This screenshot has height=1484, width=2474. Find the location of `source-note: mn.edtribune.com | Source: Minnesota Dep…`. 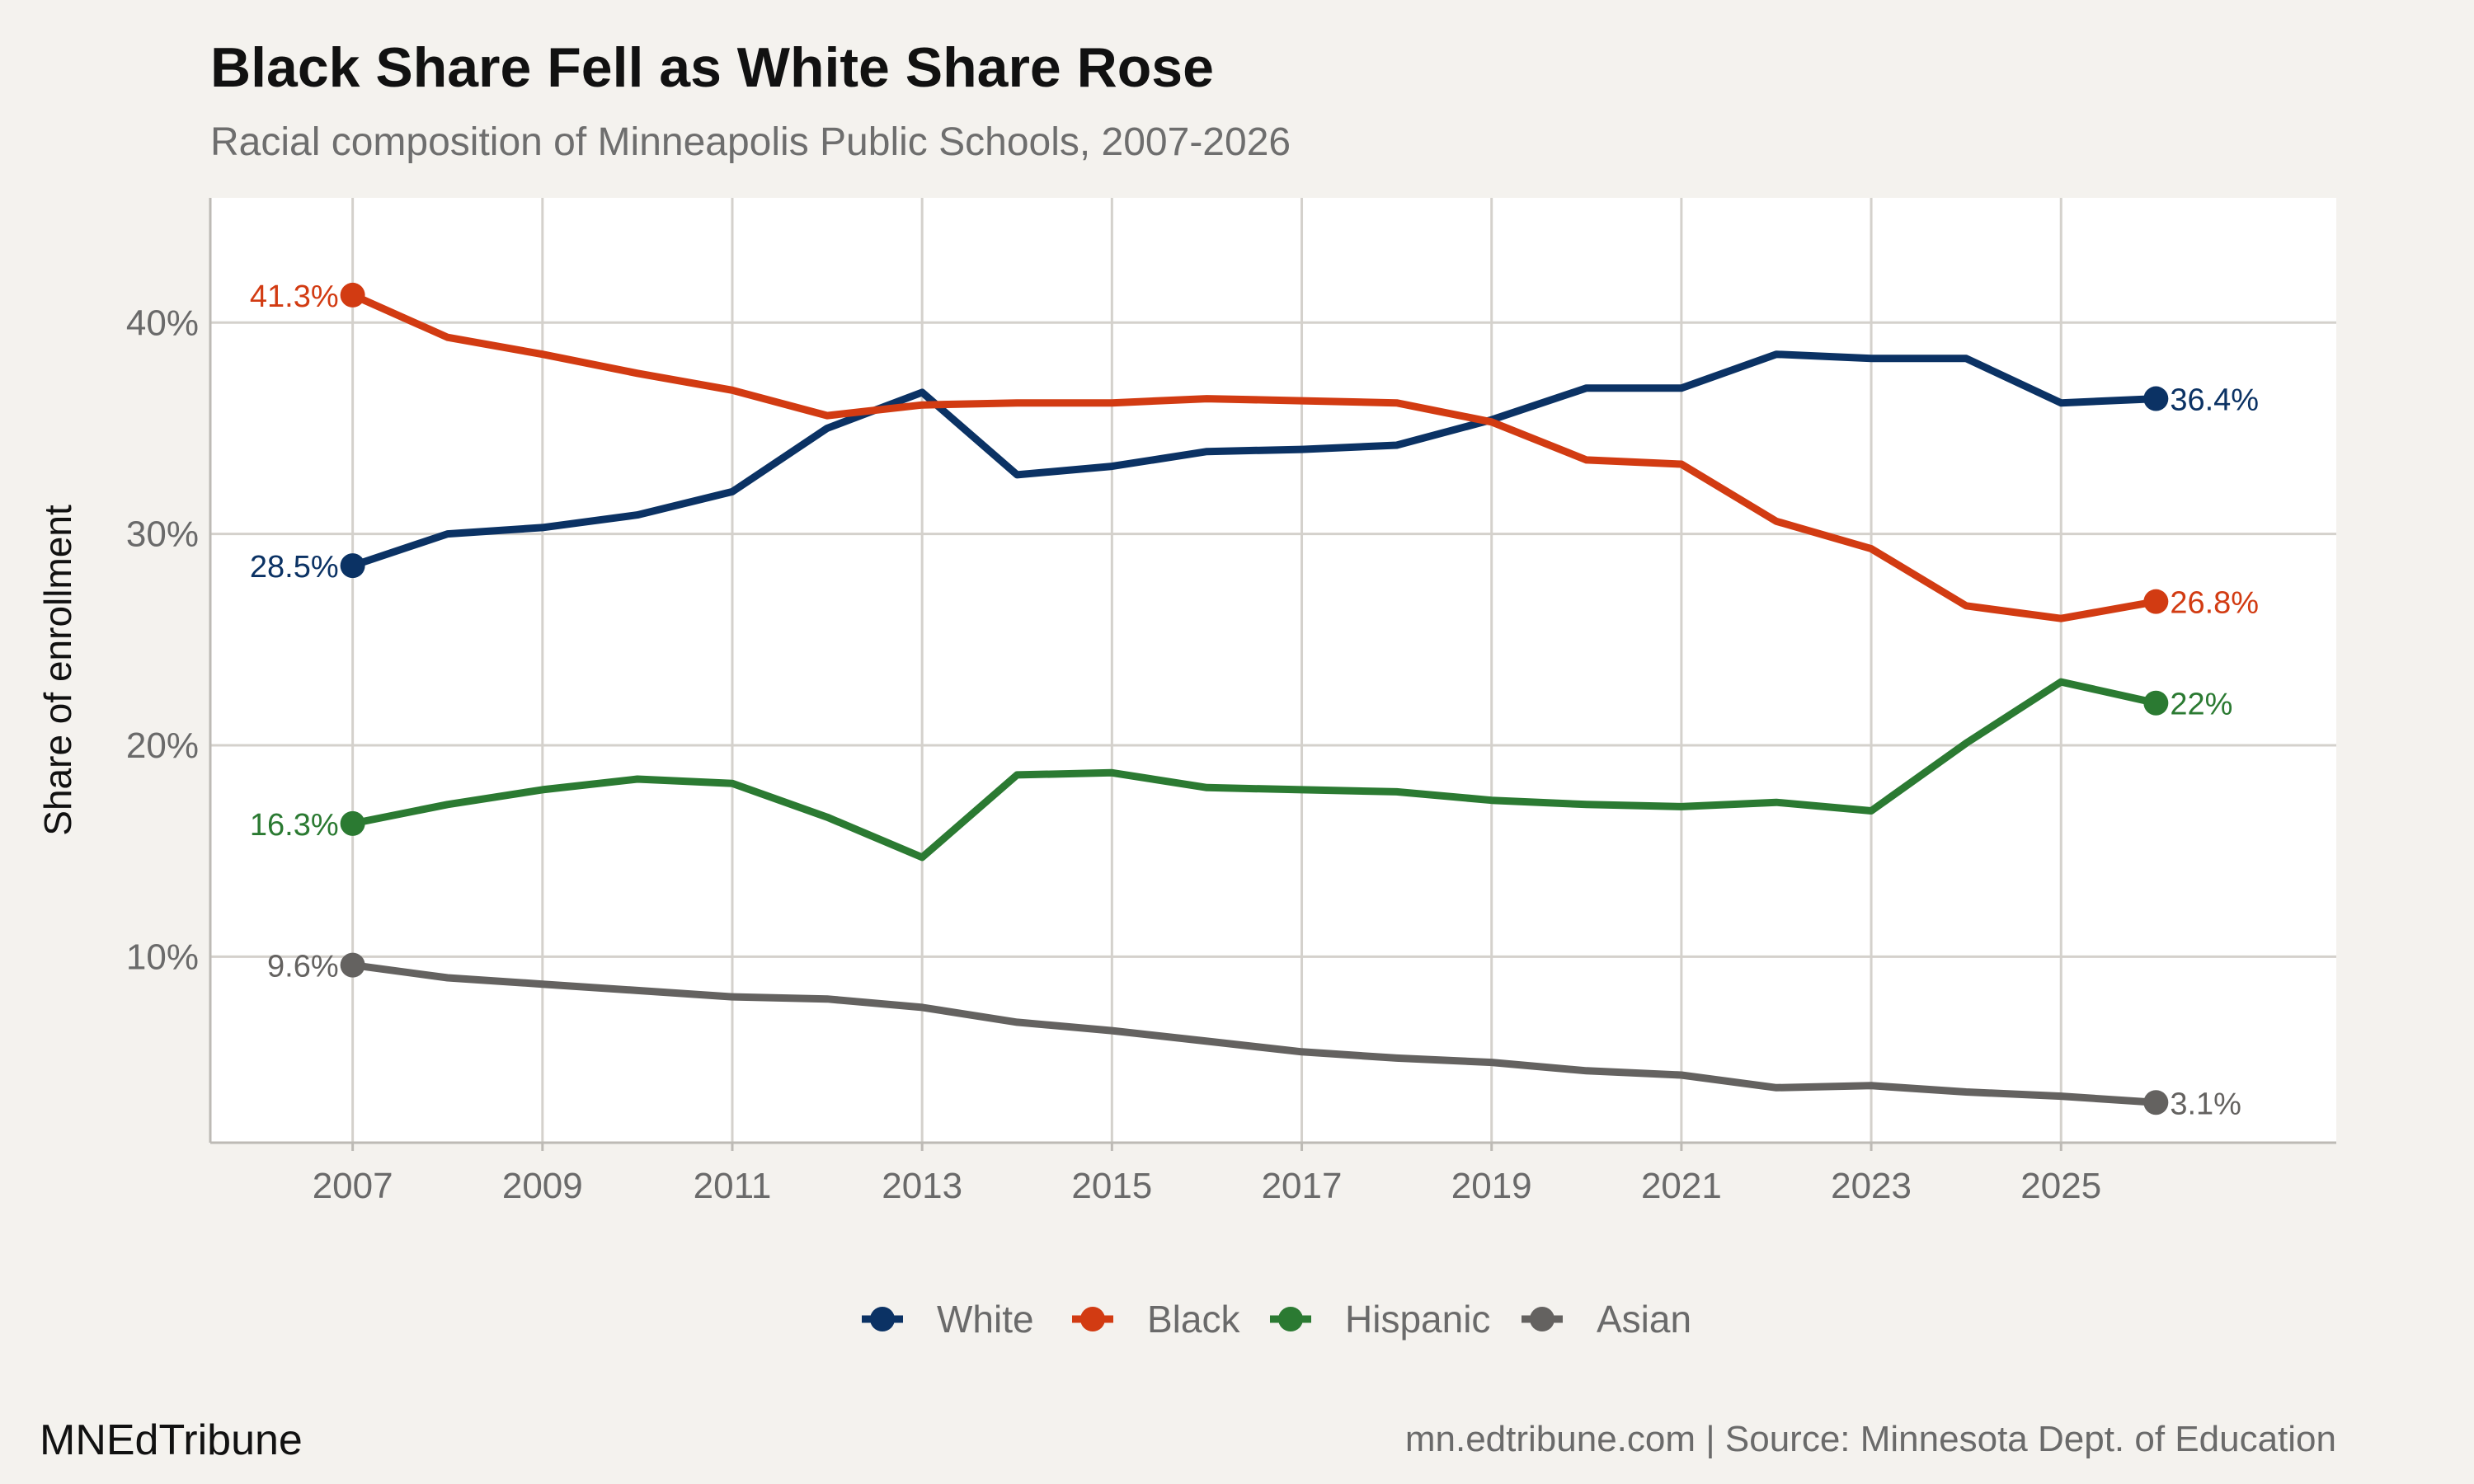

source-note: mn.edtribune.com | Source: Minnesota Dep… is located at coordinates (1870, 1439).